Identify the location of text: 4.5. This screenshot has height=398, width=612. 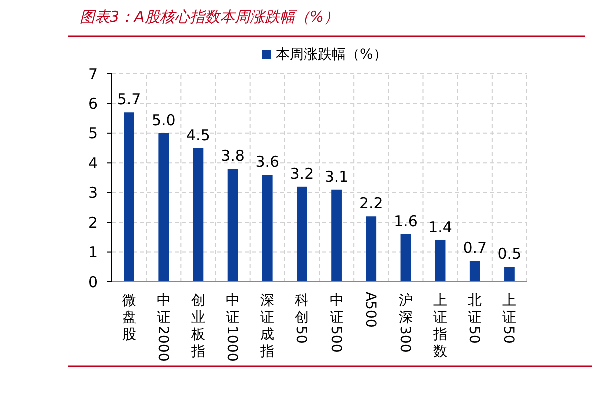
(198, 135).